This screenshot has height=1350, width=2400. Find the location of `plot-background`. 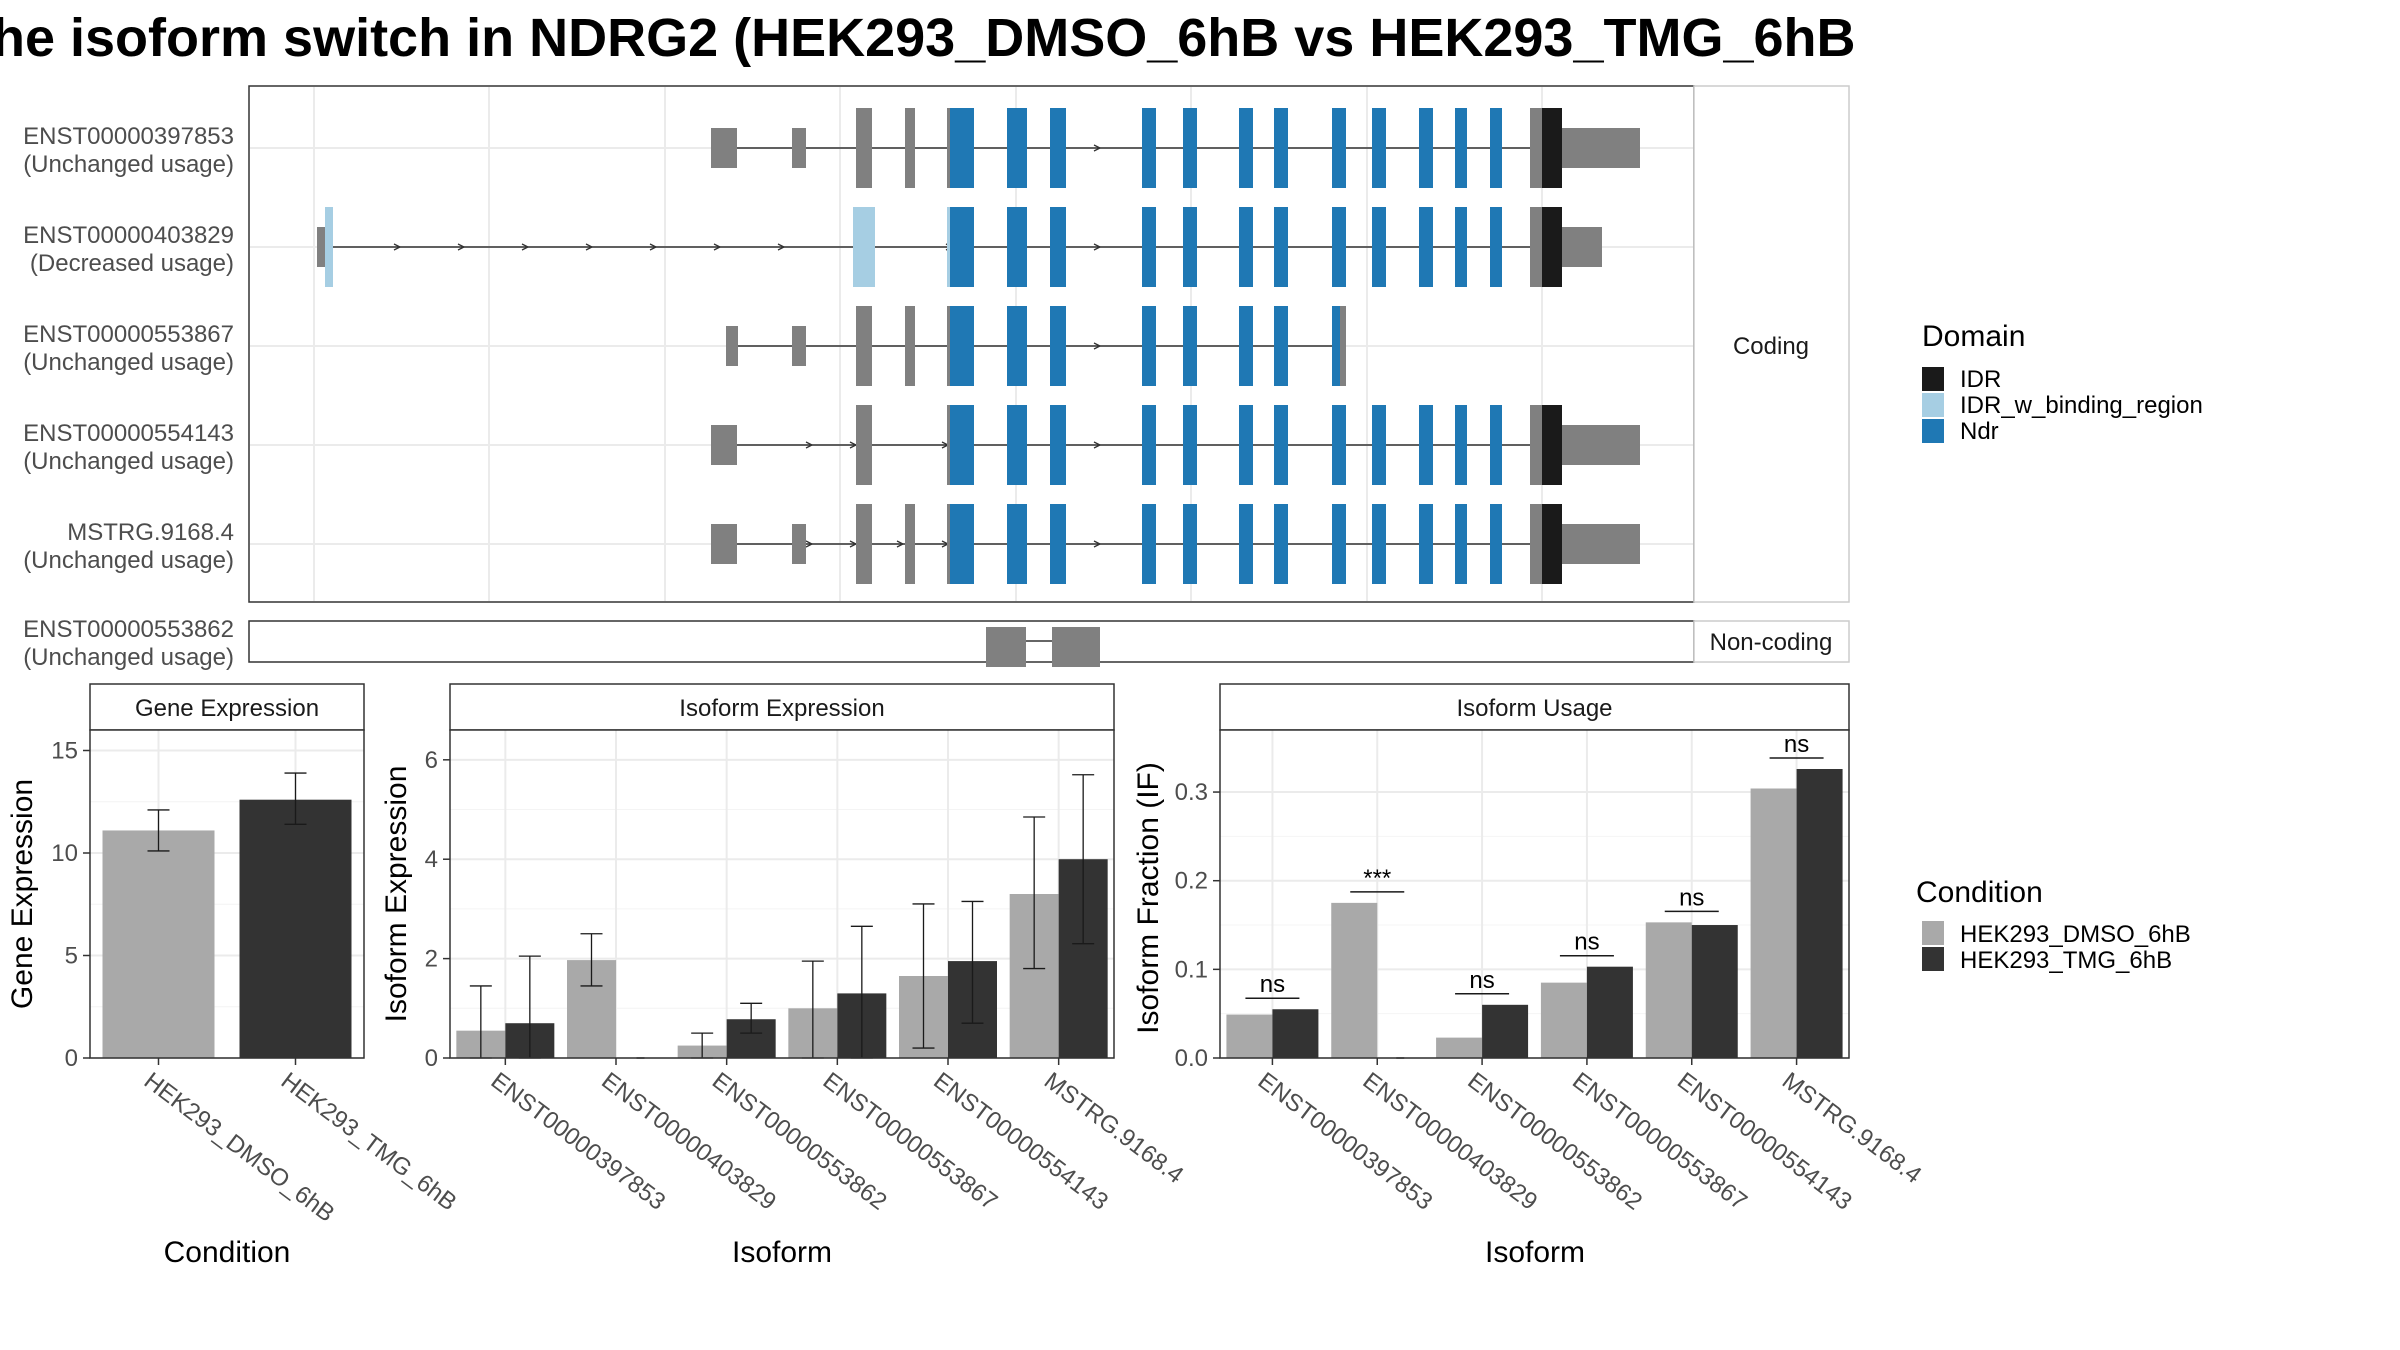

plot-background is located at coordinates (782, 894).